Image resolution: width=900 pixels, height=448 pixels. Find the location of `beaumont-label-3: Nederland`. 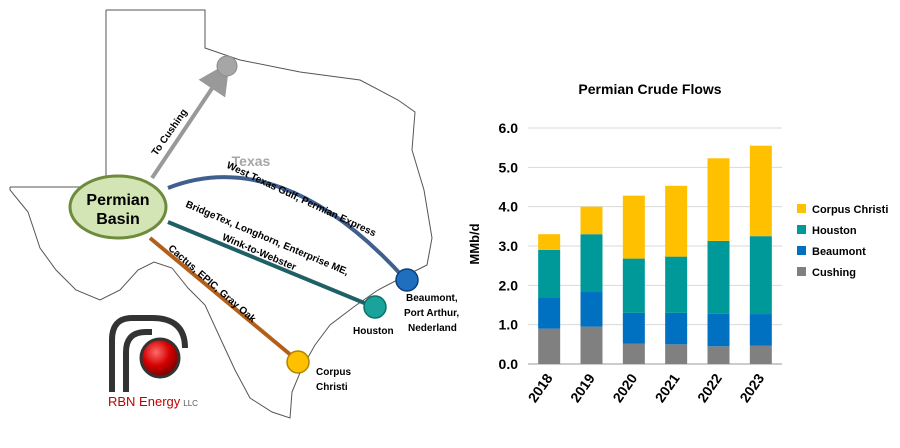

beaumont-label-3: Nederland is located at coordinates (432, 328).